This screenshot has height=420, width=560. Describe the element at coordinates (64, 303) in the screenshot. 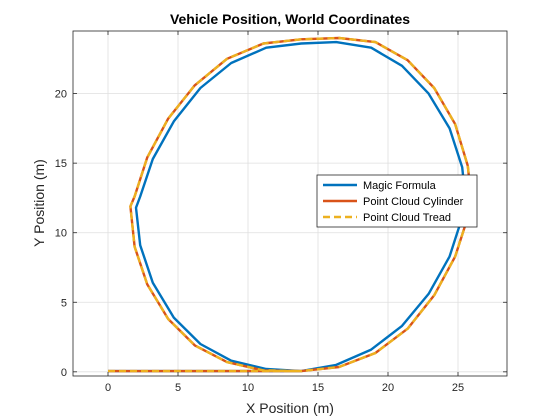

I see `y-tick-label: 5` at that location.